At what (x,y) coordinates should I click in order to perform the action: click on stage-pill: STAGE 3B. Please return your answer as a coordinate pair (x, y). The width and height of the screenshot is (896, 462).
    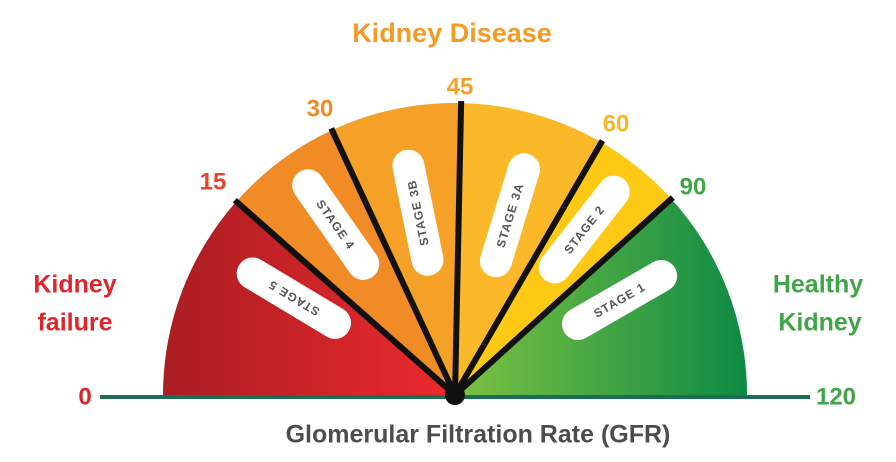
    Looking at the image, I should click on (418, 212).